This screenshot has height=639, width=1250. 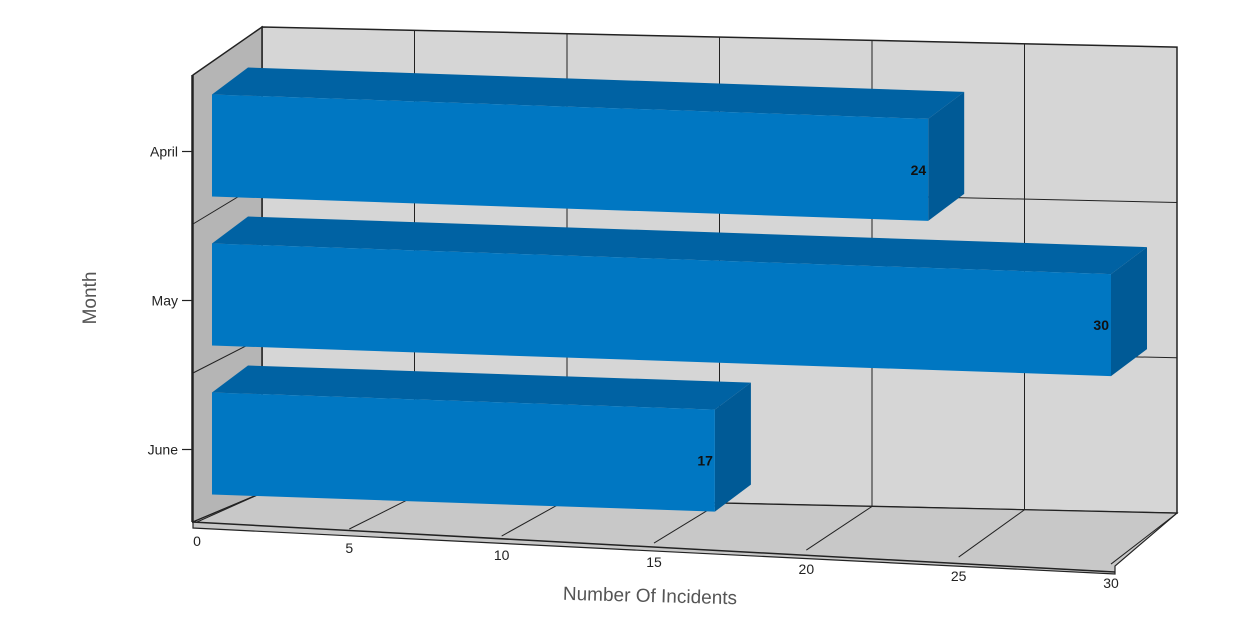 What do you see at coordinates (349, 548) in the screenshot?
I see `x-tick-label: 5` at bounding box center [349, 548].